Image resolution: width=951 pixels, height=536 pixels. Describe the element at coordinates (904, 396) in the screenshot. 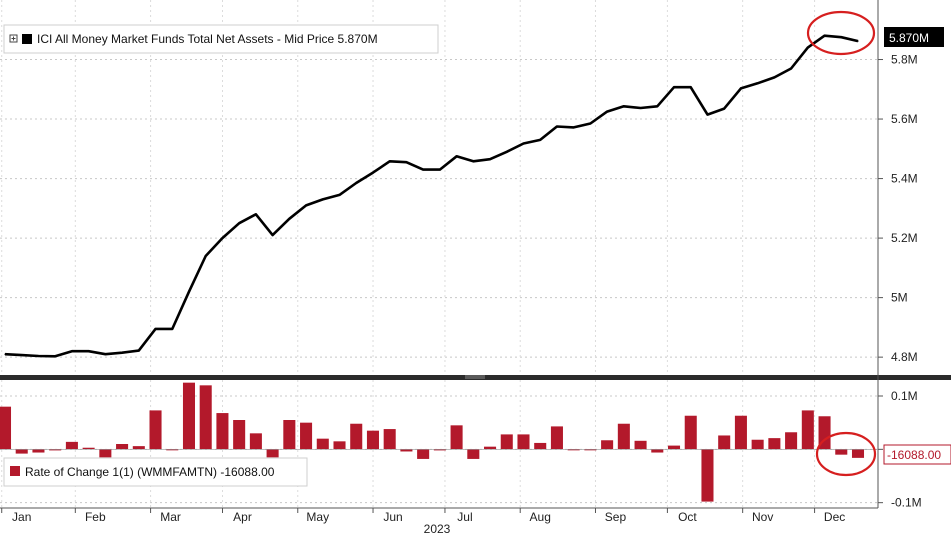

I see `y-tick-label: 0.1M` at that location.